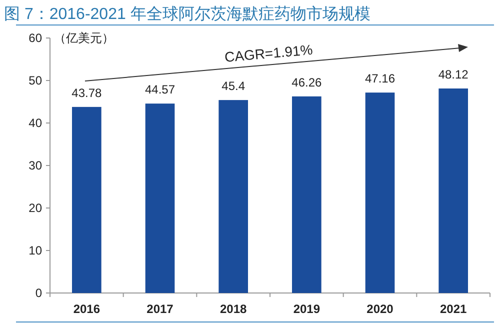  Describe the element at coordinates (380, 309) in the screenshot. I see `x-tick-label: 2020` at that location.